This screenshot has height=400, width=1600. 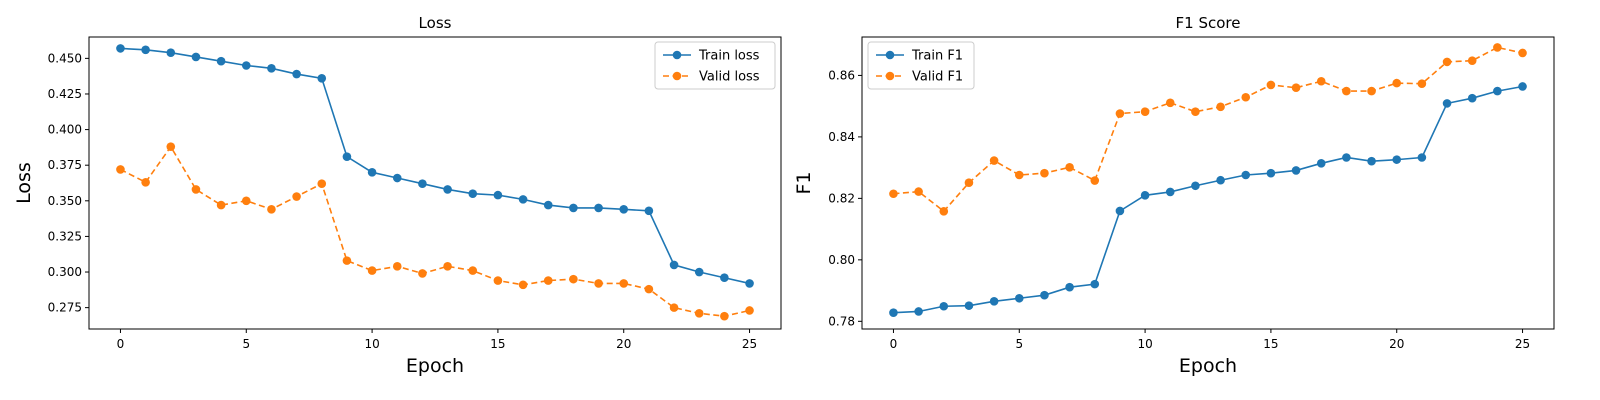 I want to click on x-tick-label: 5, so click(x=1019, y=344).